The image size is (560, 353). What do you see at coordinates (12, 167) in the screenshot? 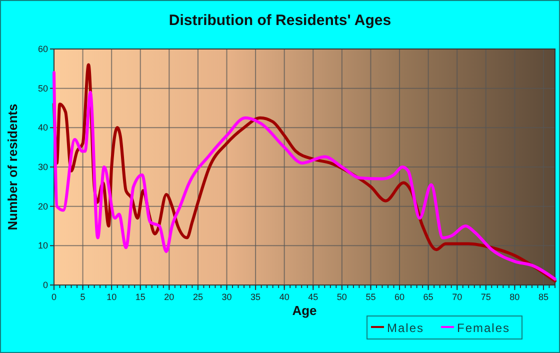
I see `y-axis-title: Number of residents` at bounding box center [12, 167].